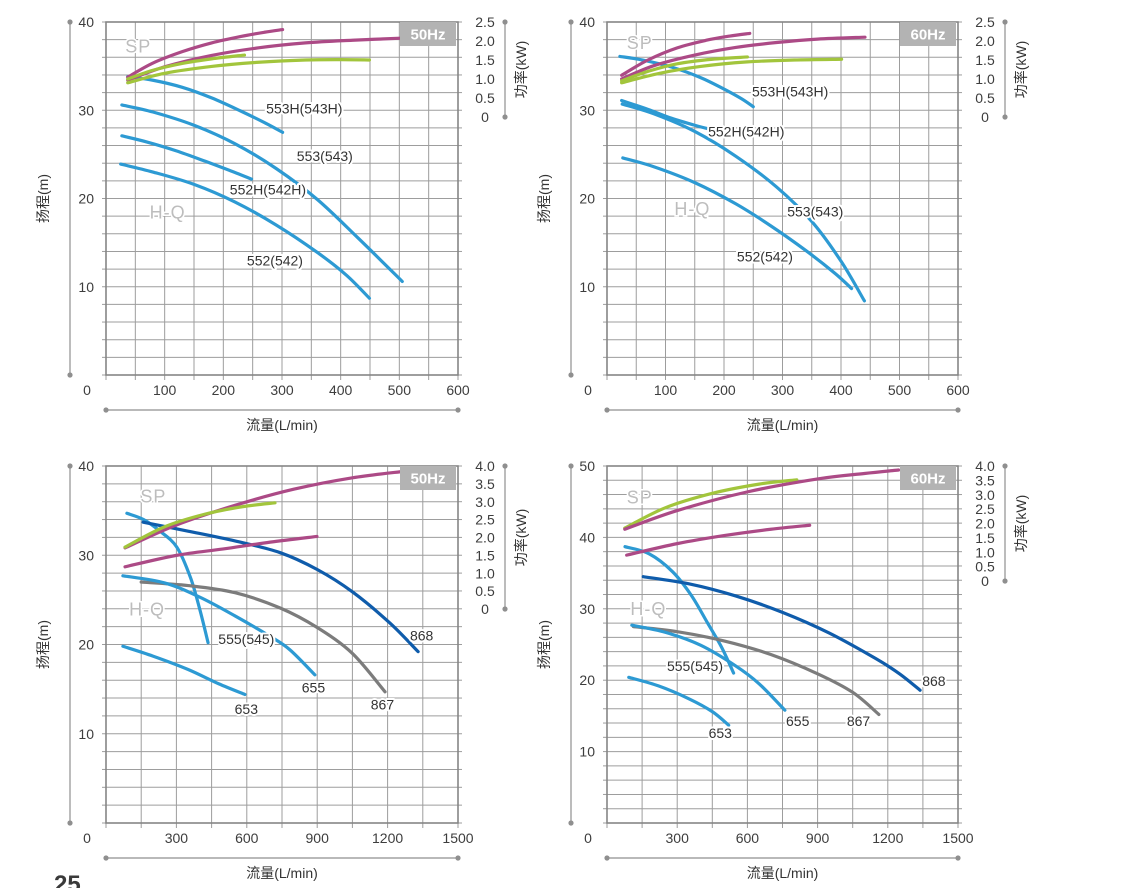  I want to click on power-tick-label: 2.5, so click(985, 22).